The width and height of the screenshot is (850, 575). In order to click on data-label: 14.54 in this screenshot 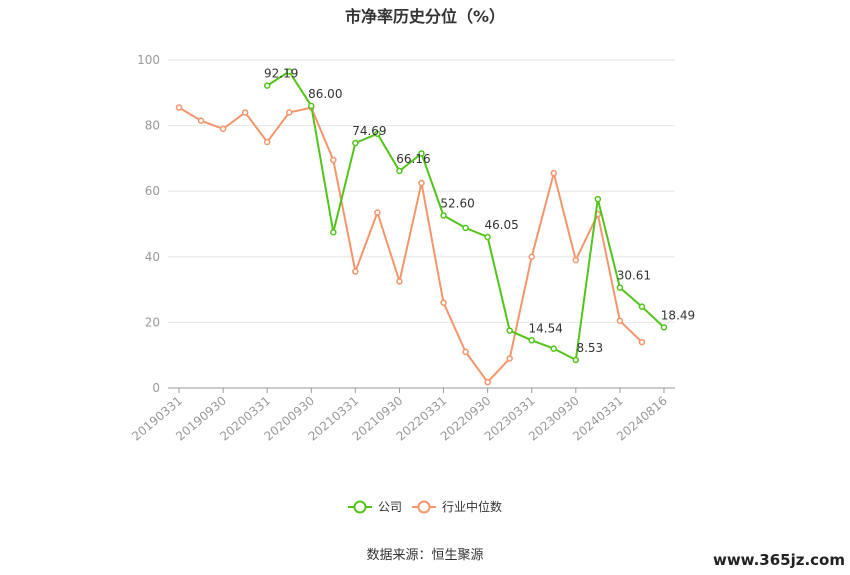, I will do `click(546, 328)`.